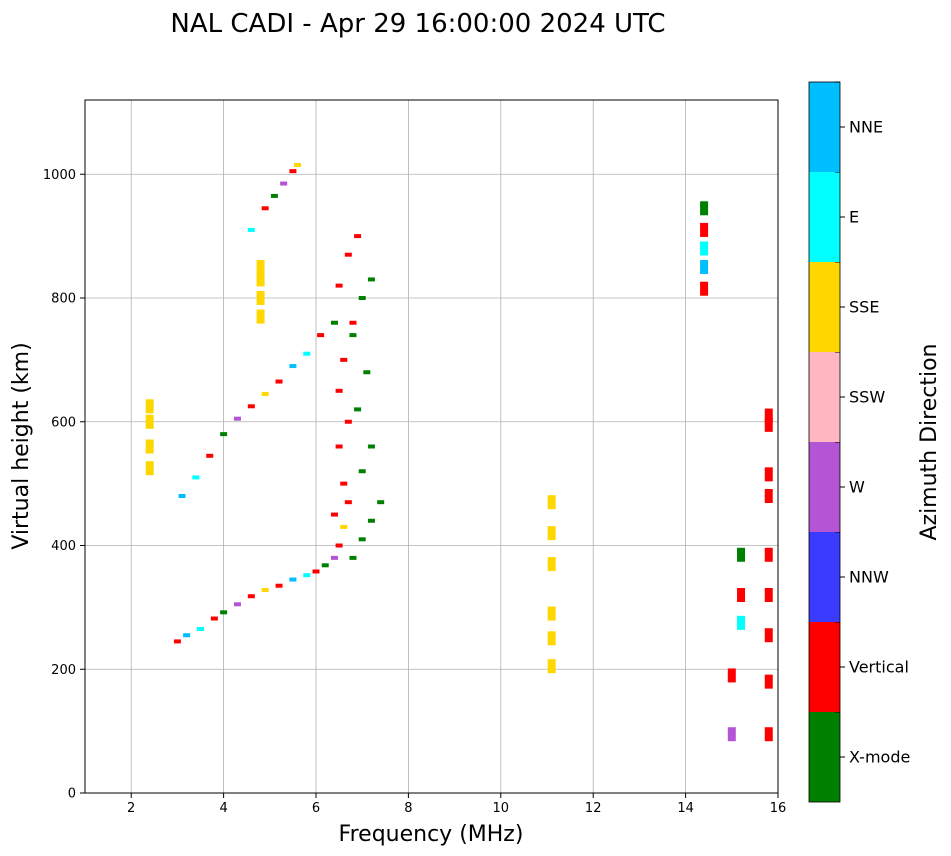 Image resolution: width=951 pixels, height=856 pixels. I want to click on x-tick-label: 8, so click(408, 808).